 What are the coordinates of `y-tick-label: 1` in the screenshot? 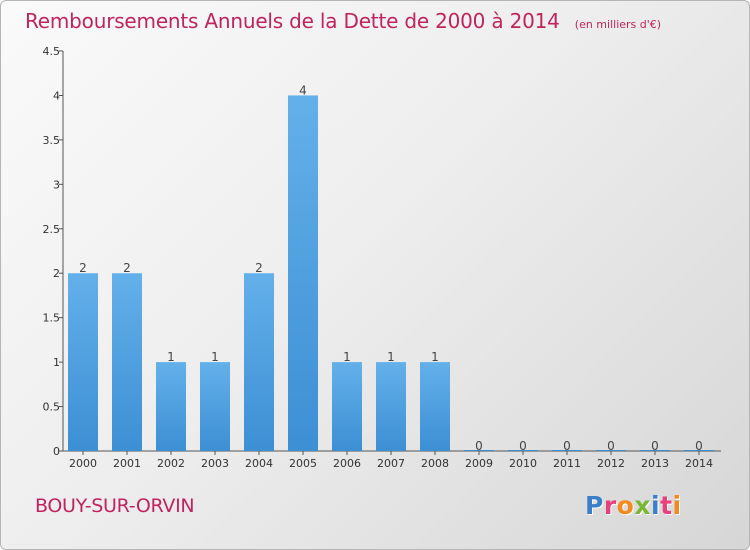 It's located at (56, 362).